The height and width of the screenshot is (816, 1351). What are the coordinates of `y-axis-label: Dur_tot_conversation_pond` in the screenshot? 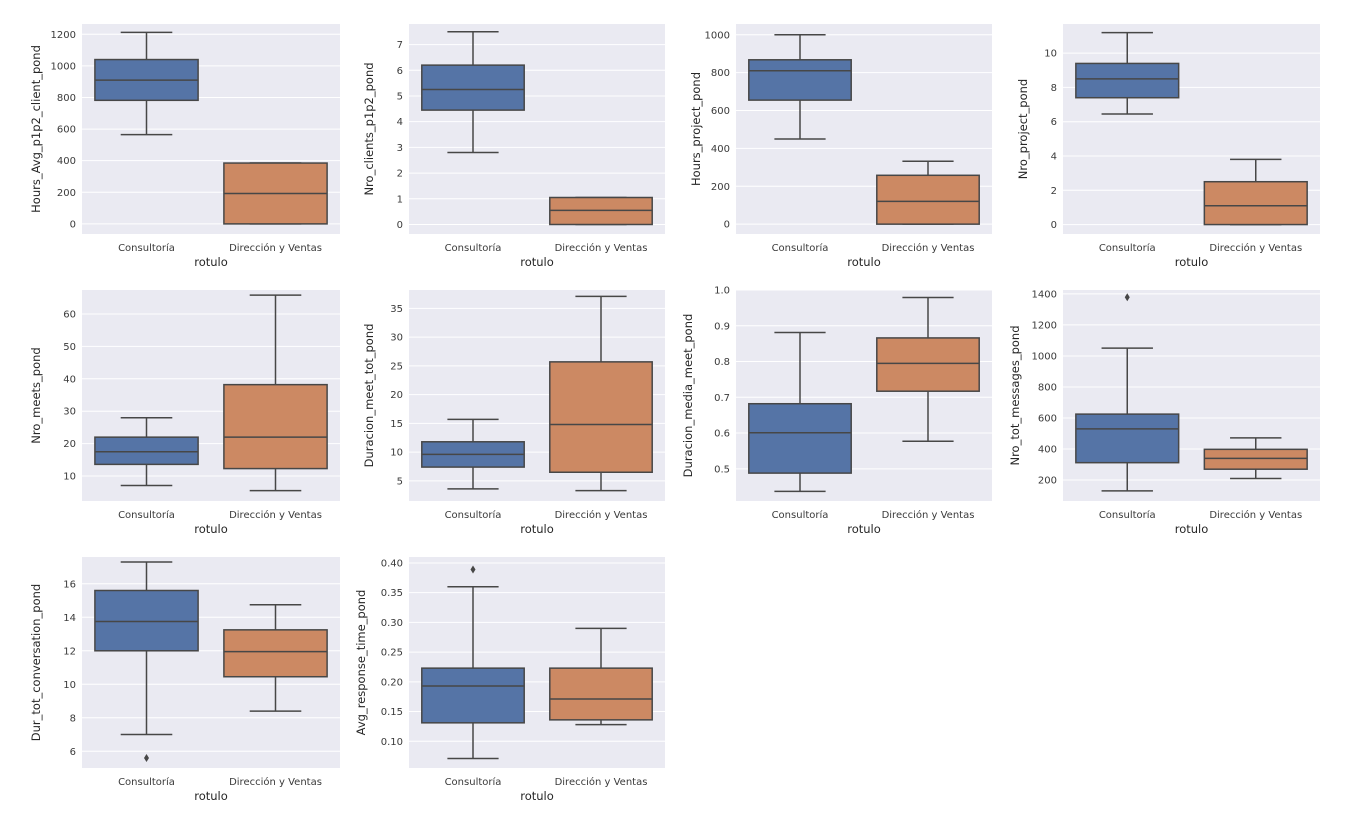 It's located at (36, 662).